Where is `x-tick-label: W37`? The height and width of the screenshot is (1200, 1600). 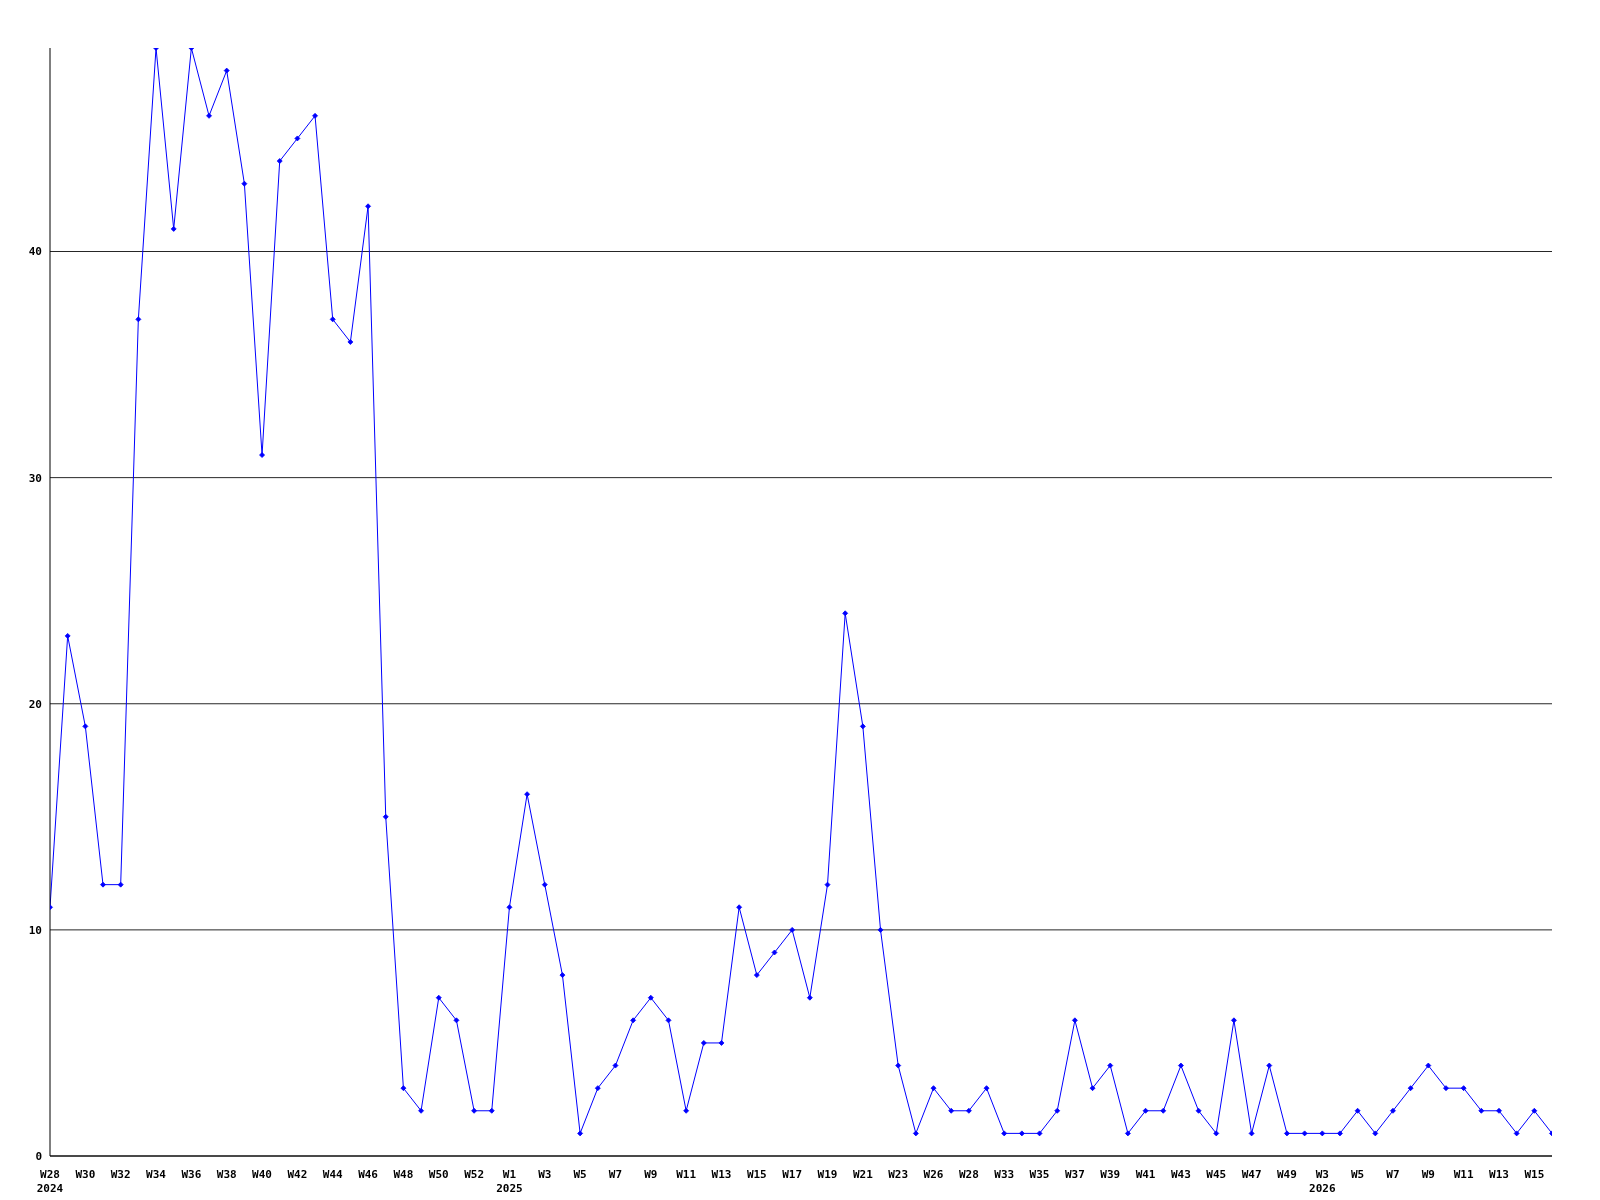 x-tick-label: W37 is located at coordinates (1074, 1174).